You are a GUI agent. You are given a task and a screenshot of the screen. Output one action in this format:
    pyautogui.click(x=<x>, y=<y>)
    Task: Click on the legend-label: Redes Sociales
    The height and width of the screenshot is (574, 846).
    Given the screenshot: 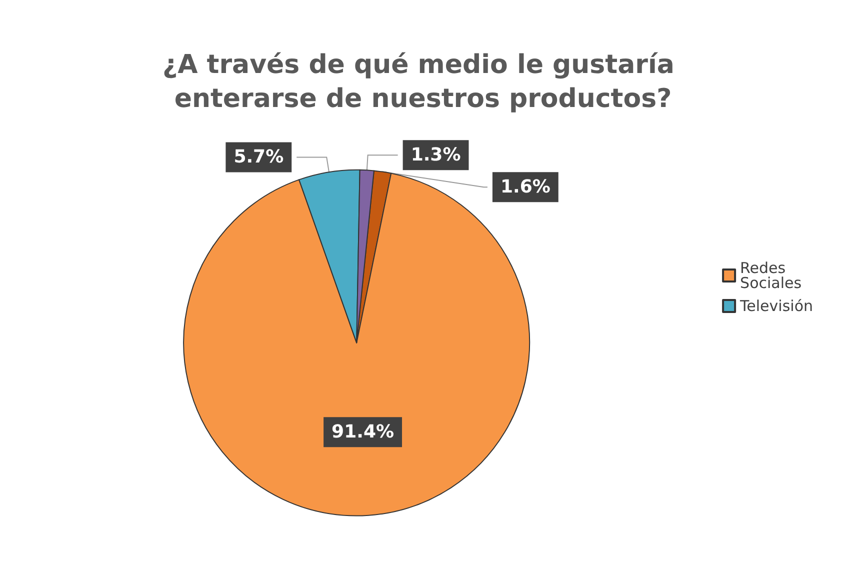 What is the action you would take?
    pyautogui.click(x=771, y=275)
    